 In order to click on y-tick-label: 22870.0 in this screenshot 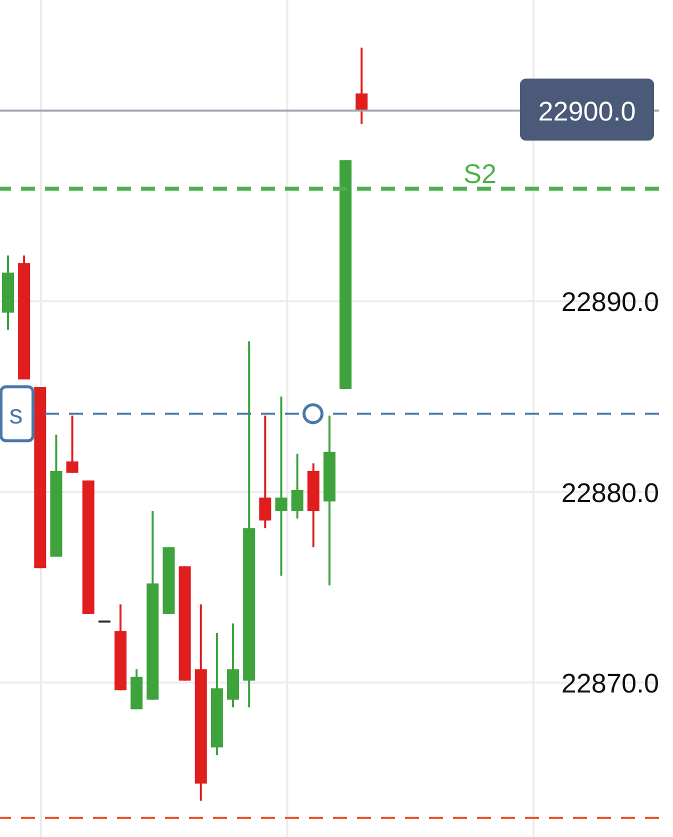, I will do `click(610, 683)`.